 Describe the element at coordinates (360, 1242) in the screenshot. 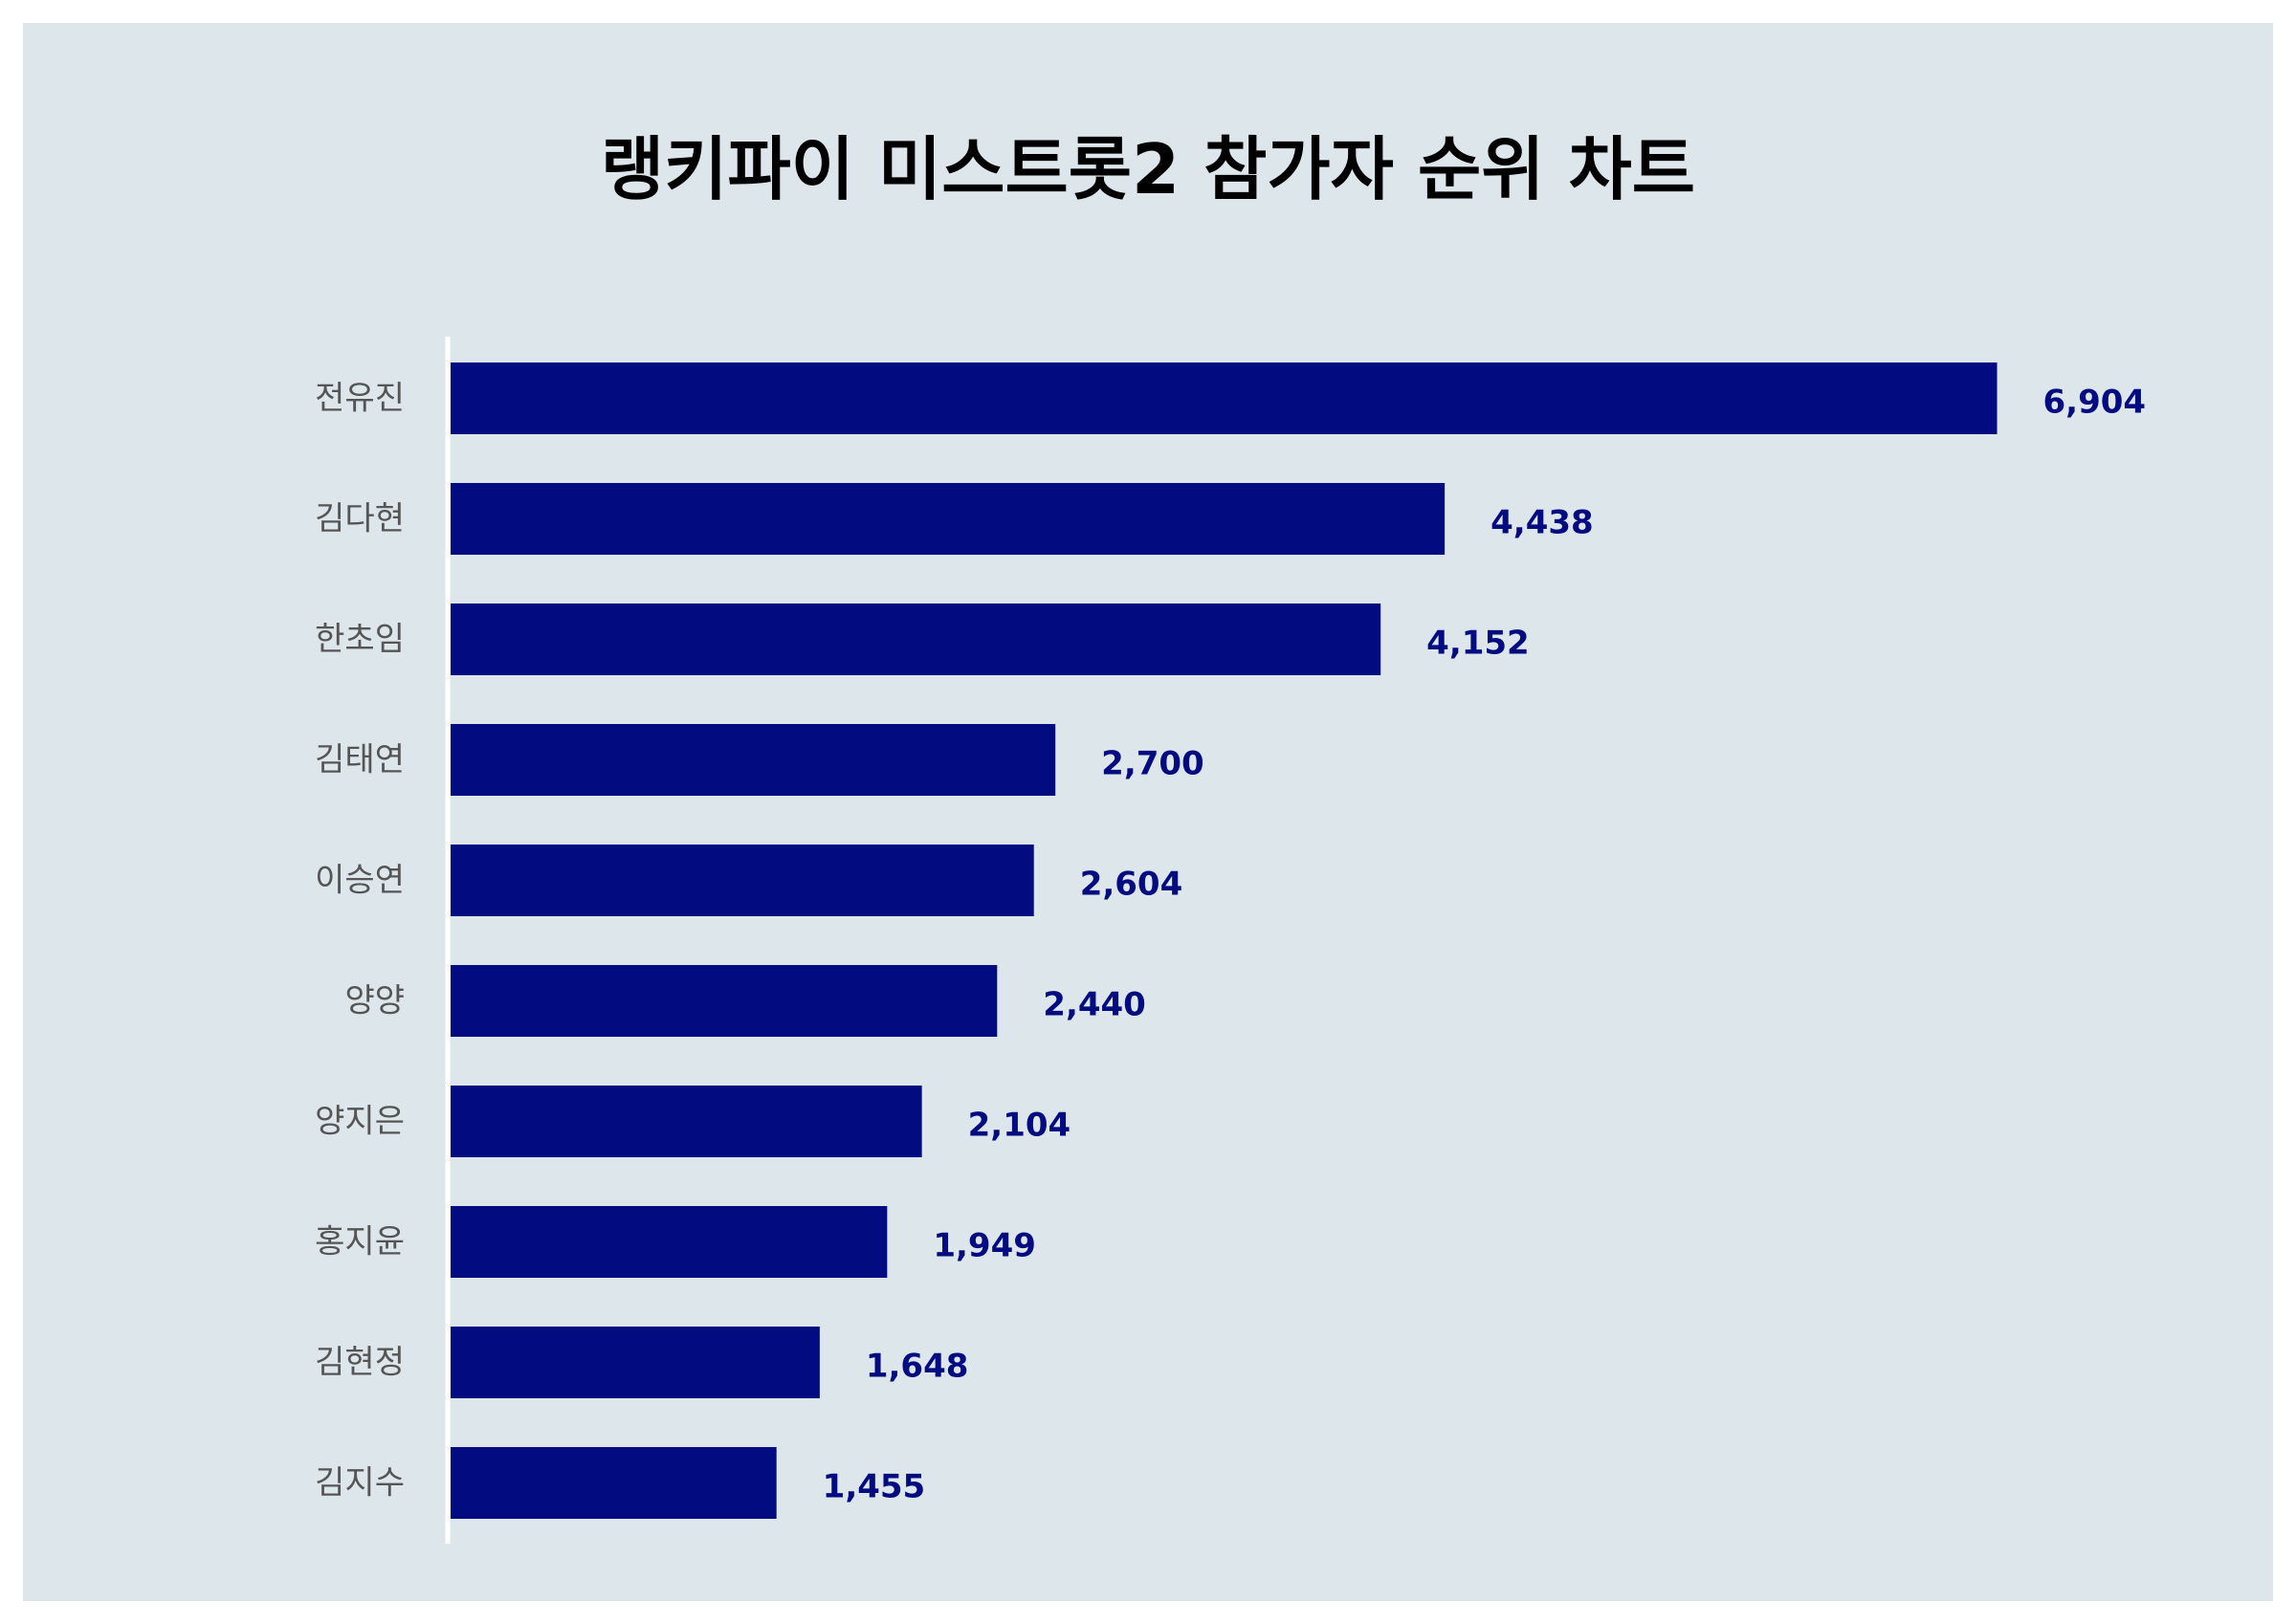

I see `category-label-8: 홍지윤` at that location.